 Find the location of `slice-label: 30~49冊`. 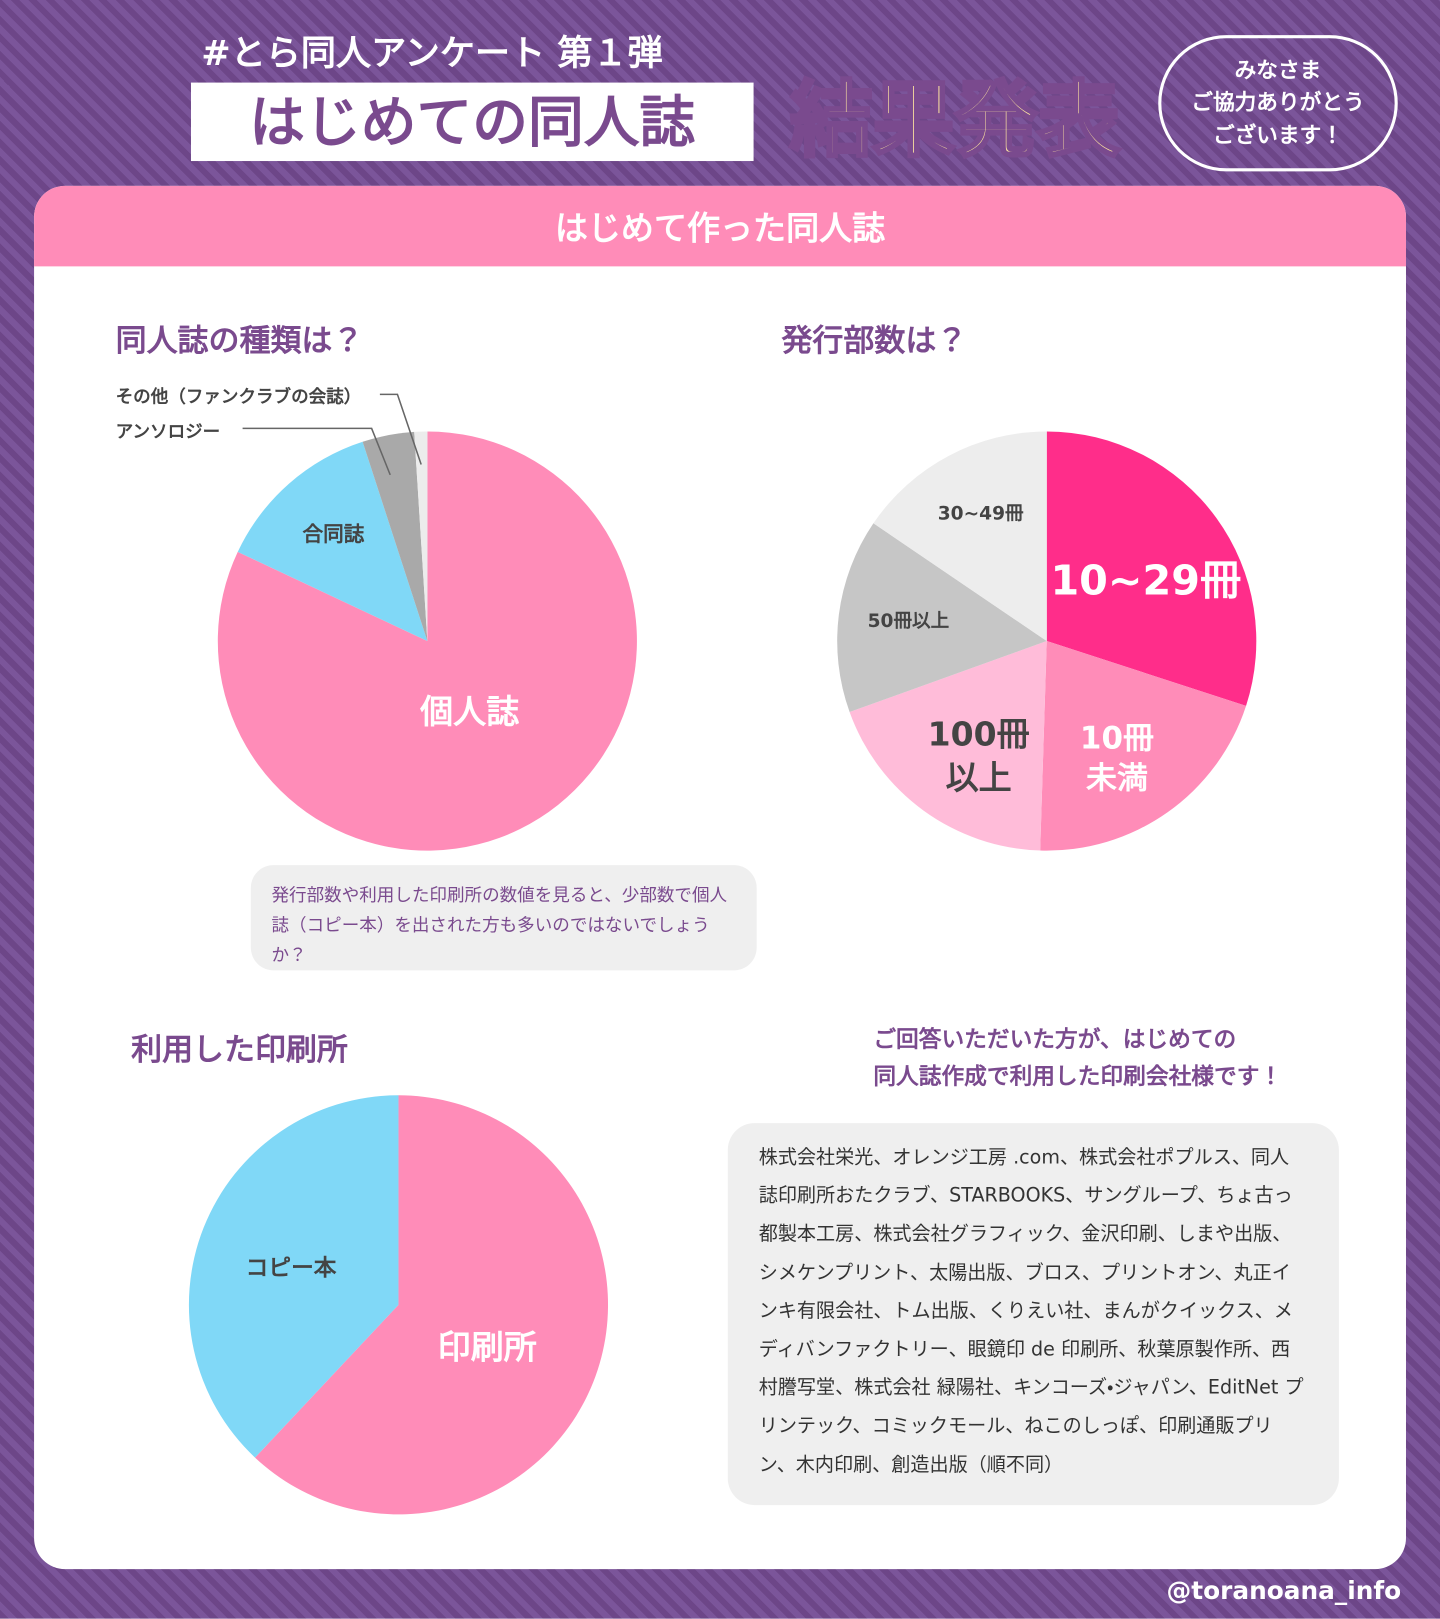

slice-label: 30~49冊 is located at coordinates (980, 514).